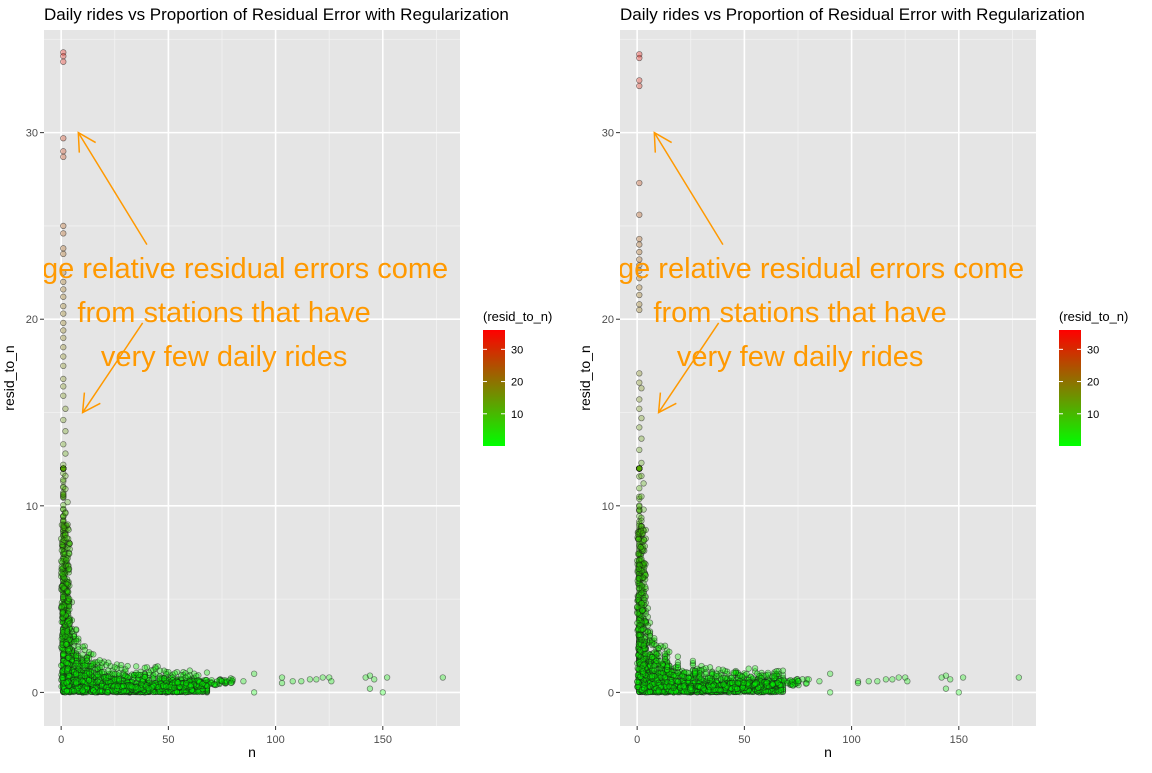  I want to click on legend-title: (resid_to_n), so click(517, 316).